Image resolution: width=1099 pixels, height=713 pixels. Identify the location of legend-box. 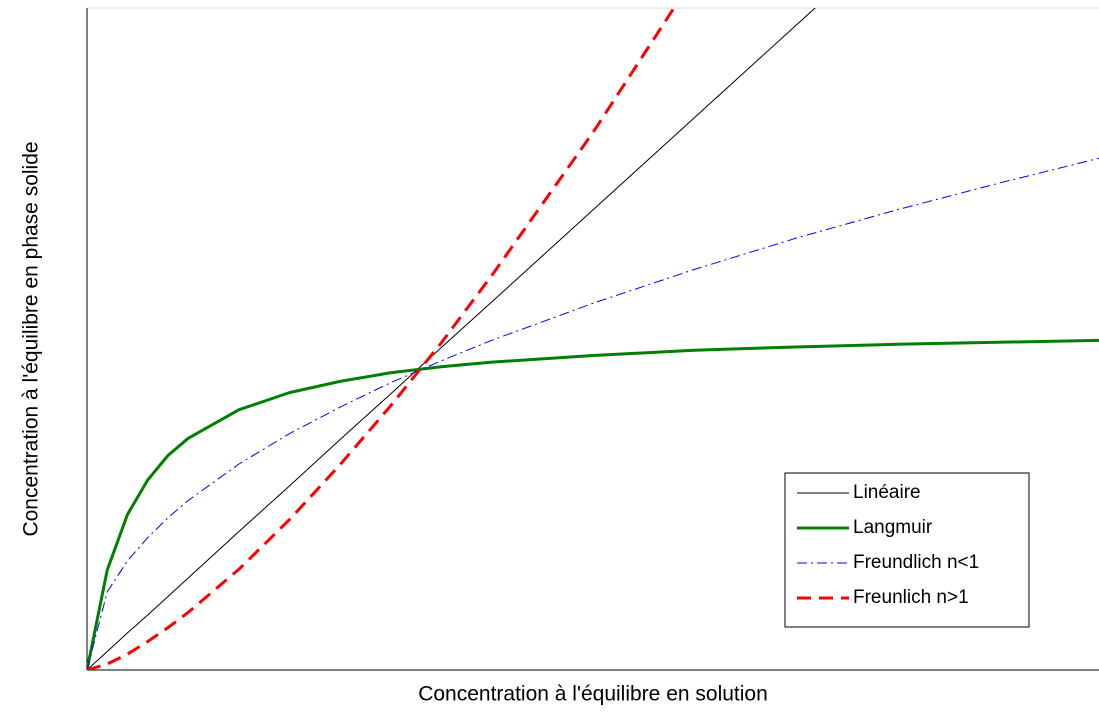
(907, 550).